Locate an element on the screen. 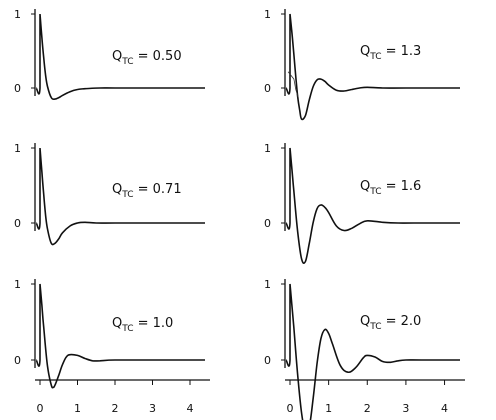 This screenshot has width=496, height=420. q-tc-label: QTC = 2.0 is located at coordinates (390, 323).